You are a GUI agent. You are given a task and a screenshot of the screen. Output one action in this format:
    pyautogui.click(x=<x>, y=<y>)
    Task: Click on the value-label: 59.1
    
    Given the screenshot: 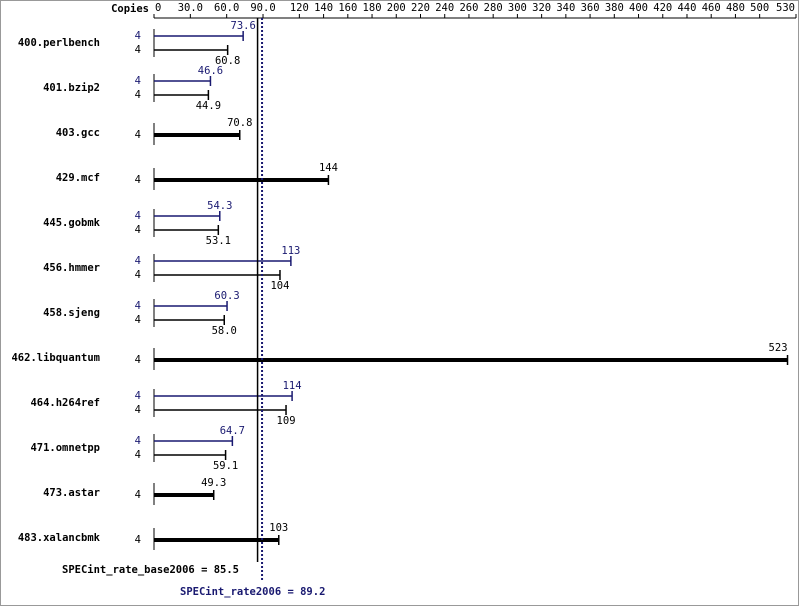 What is the action you would take?
    pyautogui.click(x=225, y=466)
    